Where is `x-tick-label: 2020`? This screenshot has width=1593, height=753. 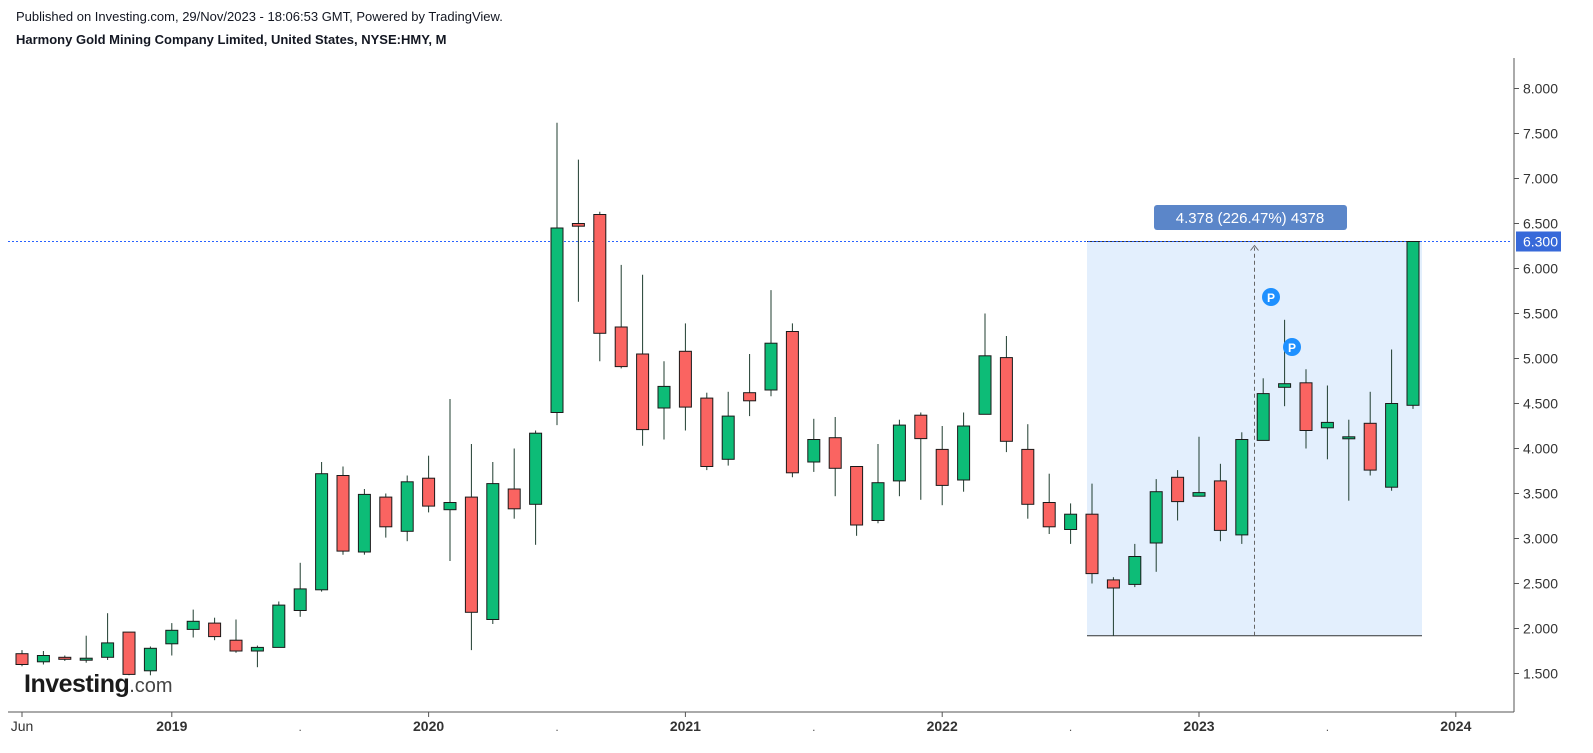 x-tick-label: 2020 is located at coordinates (428, 726).